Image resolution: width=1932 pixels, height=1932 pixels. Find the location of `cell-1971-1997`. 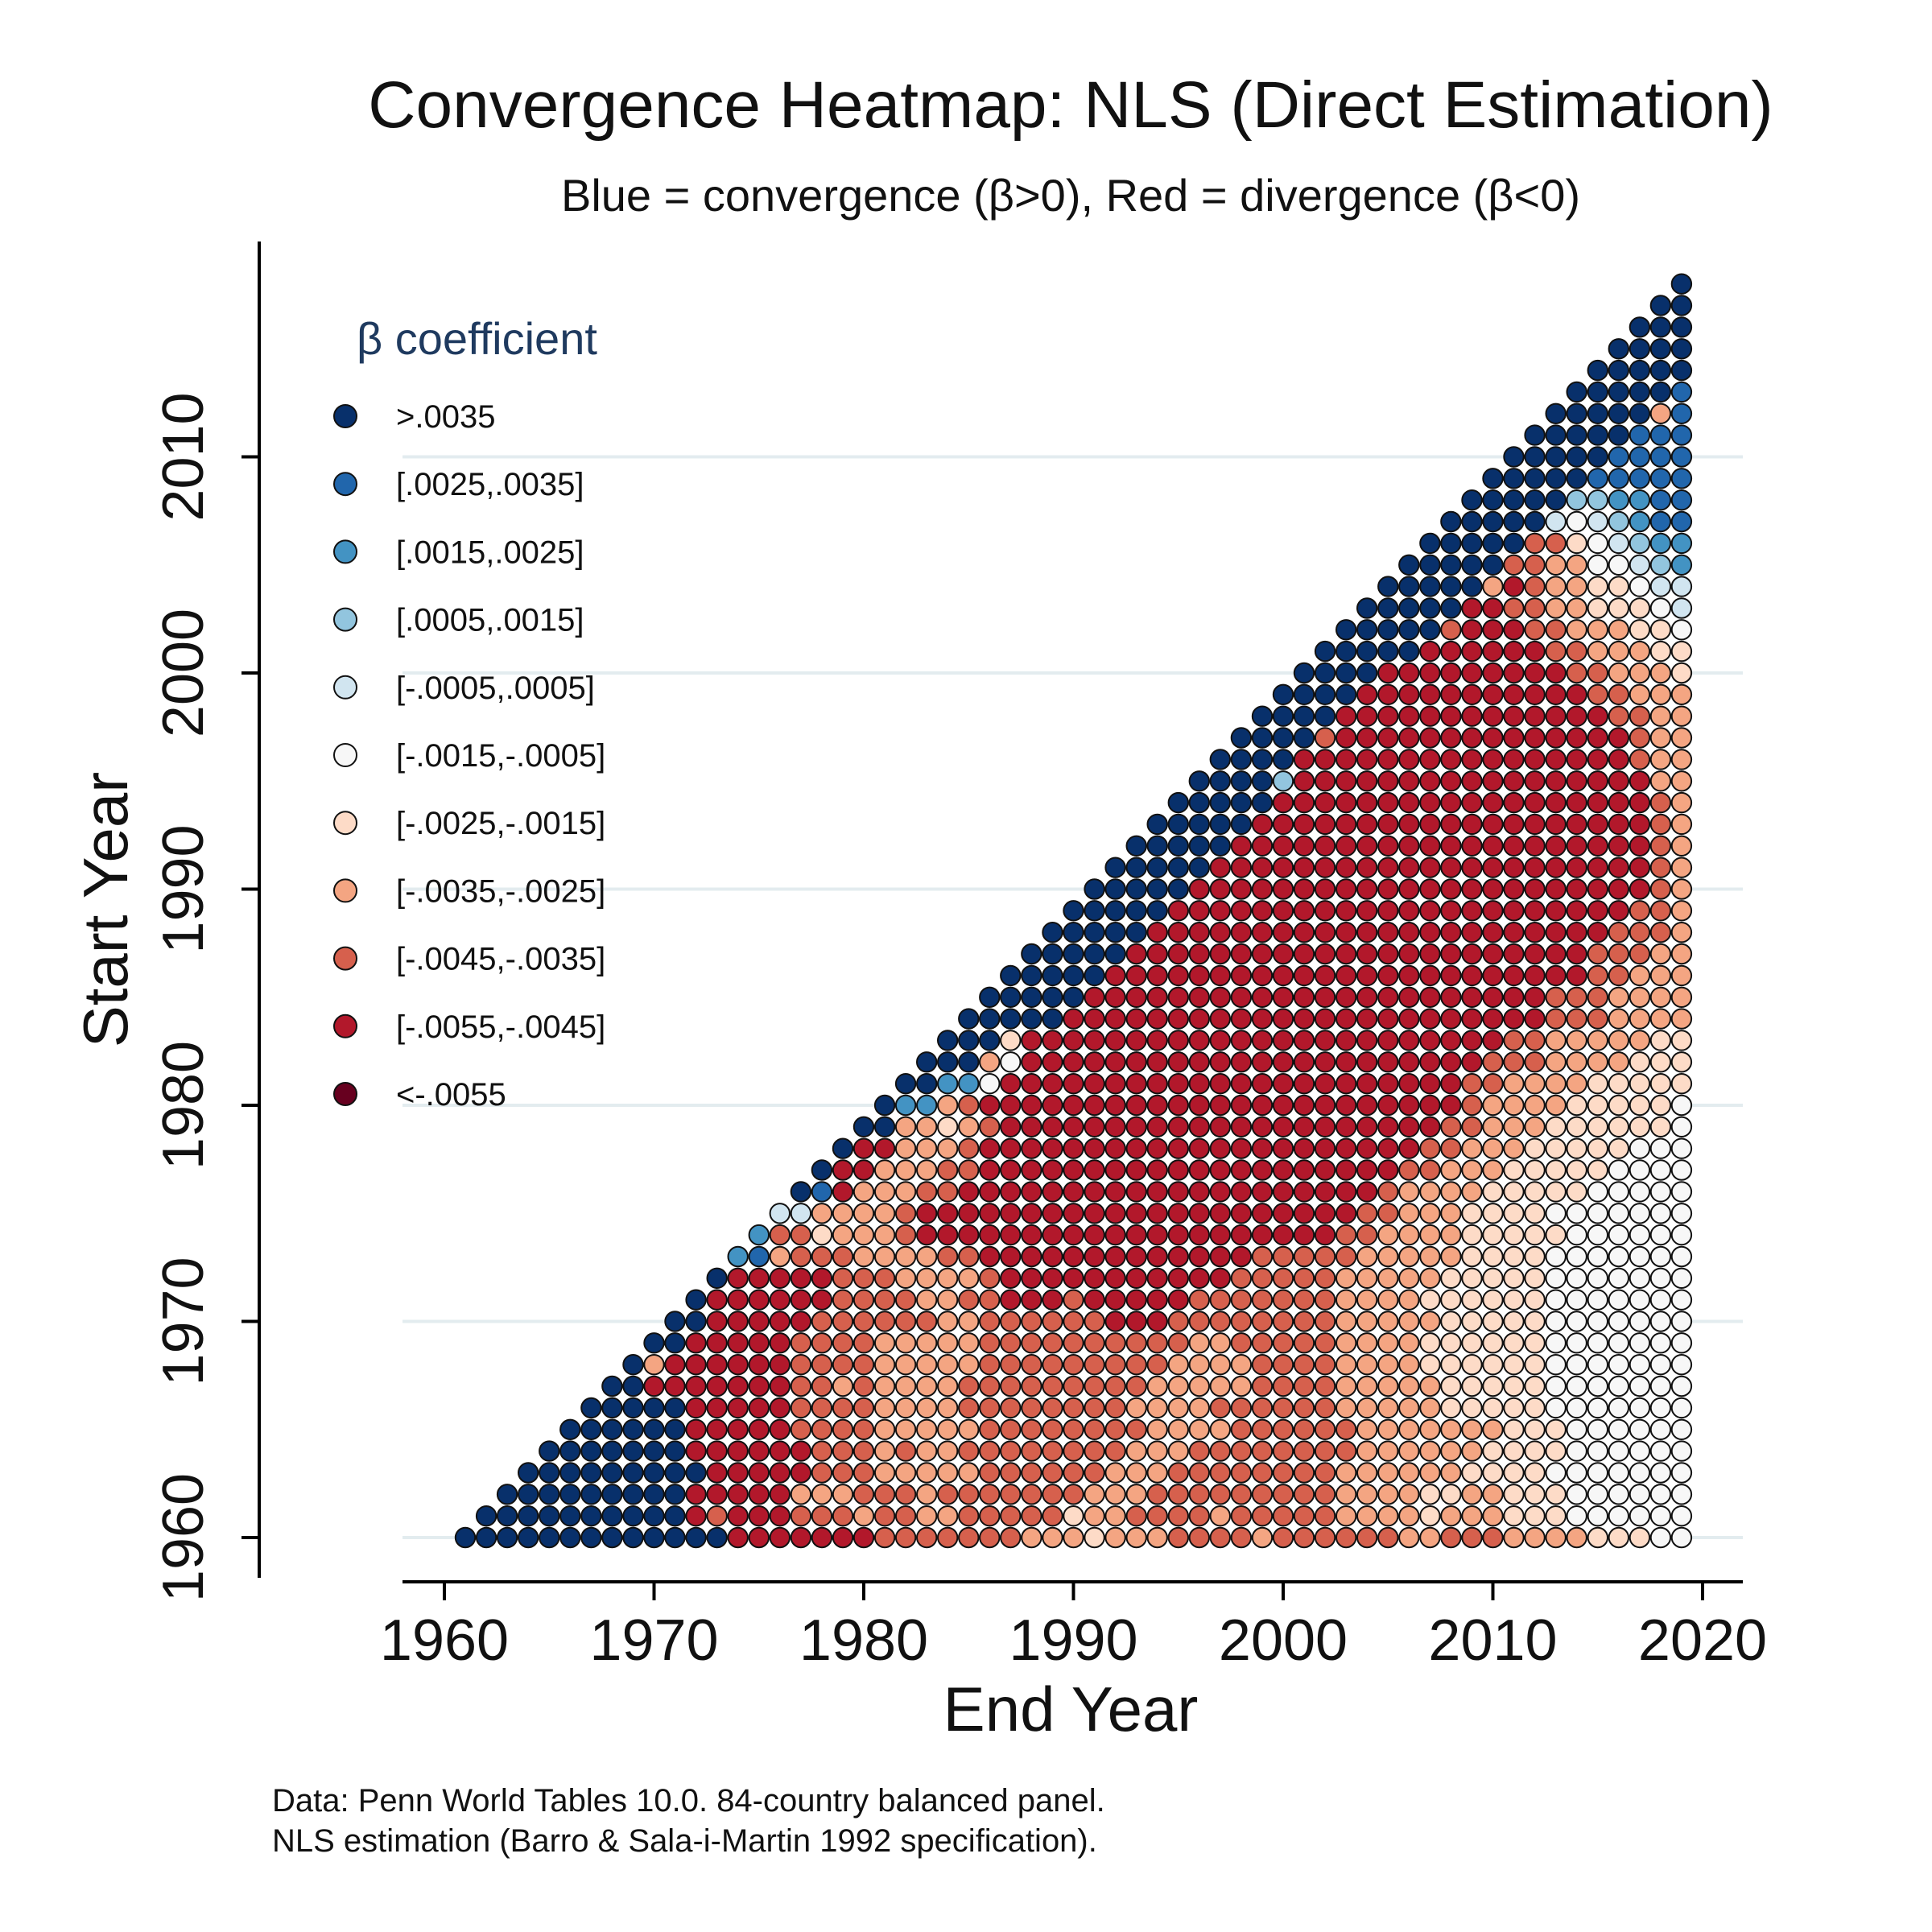

cell-1971-1997 is located at coordinates (1220, 1300).